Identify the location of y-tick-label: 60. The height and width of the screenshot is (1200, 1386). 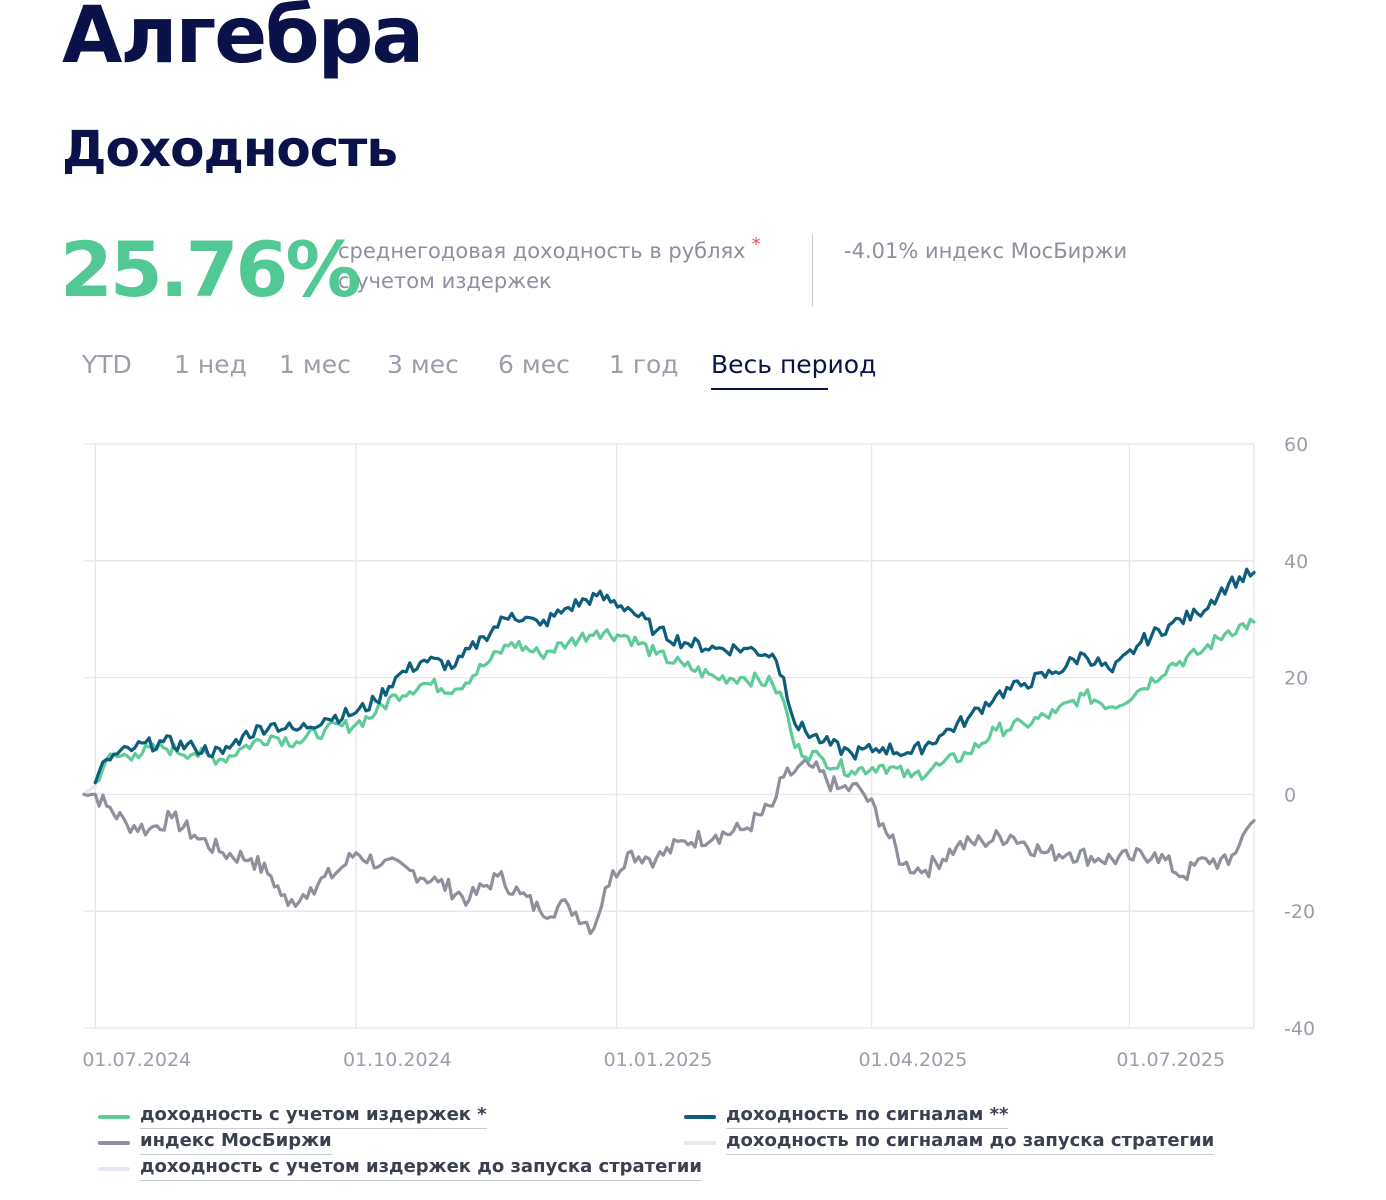
(1296, 445).